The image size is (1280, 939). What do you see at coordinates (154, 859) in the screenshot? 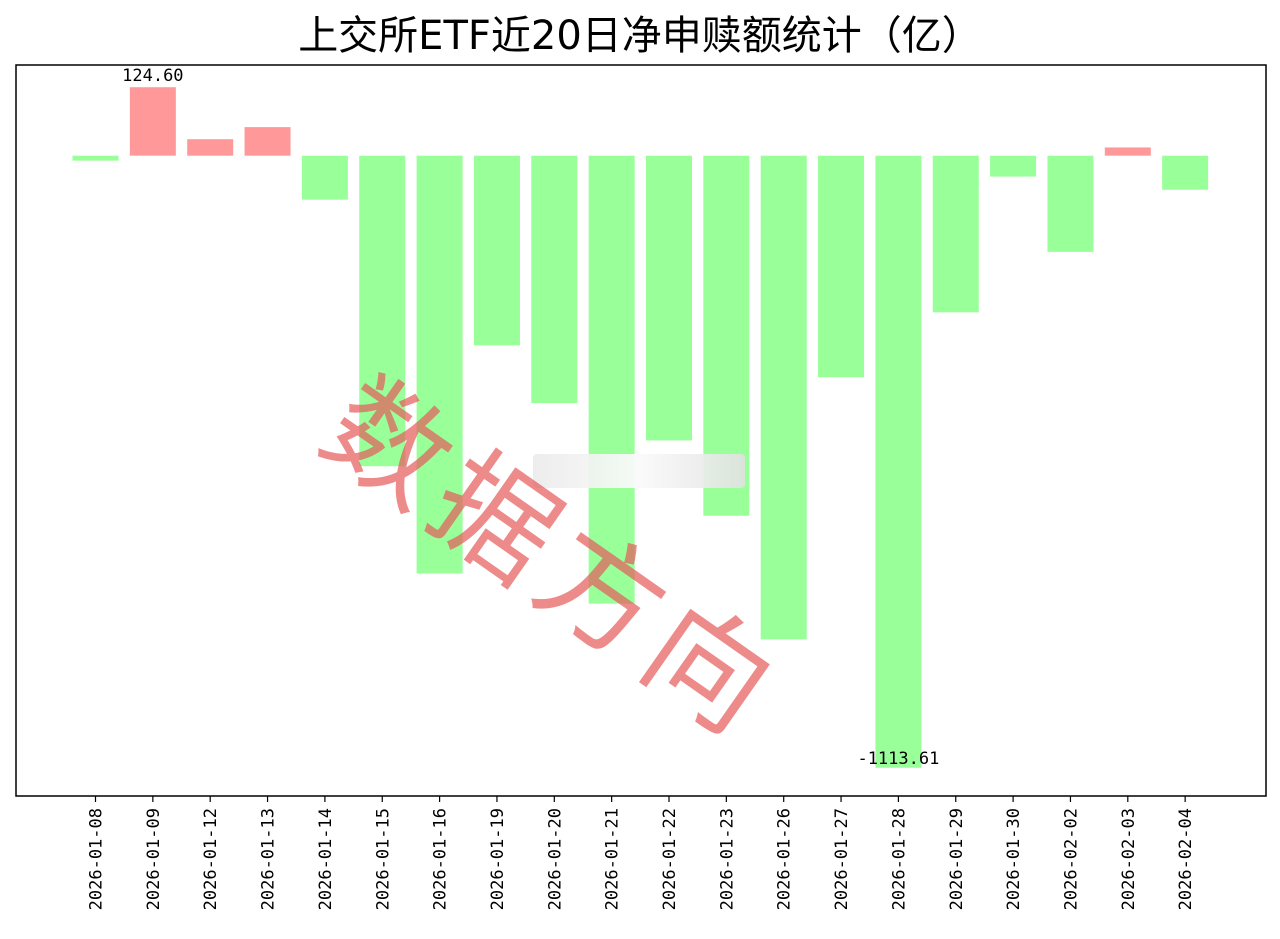
I see `x-tick-label: 2026-01-09` at bounding box center [154, 859].